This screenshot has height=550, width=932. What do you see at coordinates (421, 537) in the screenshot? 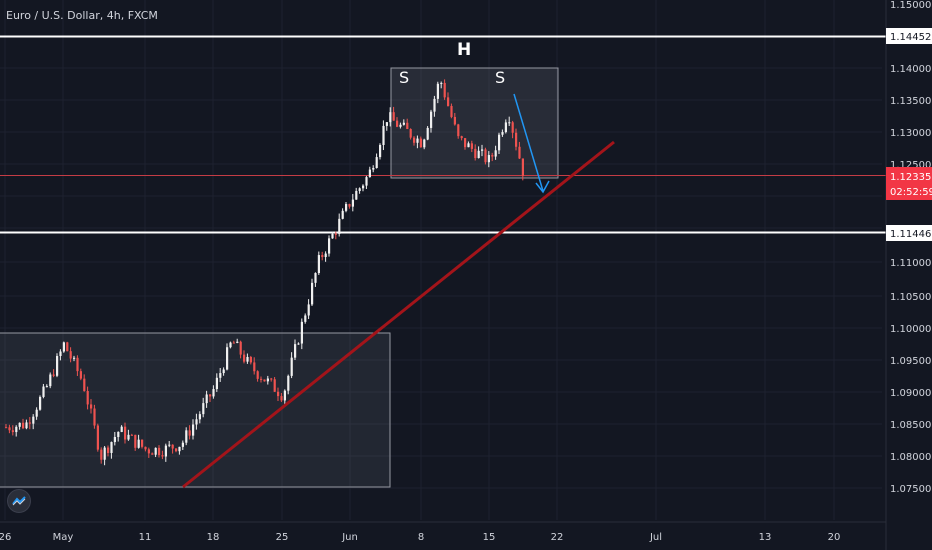
I see `x-tick-label: 8` at bounding box center [421, 537].